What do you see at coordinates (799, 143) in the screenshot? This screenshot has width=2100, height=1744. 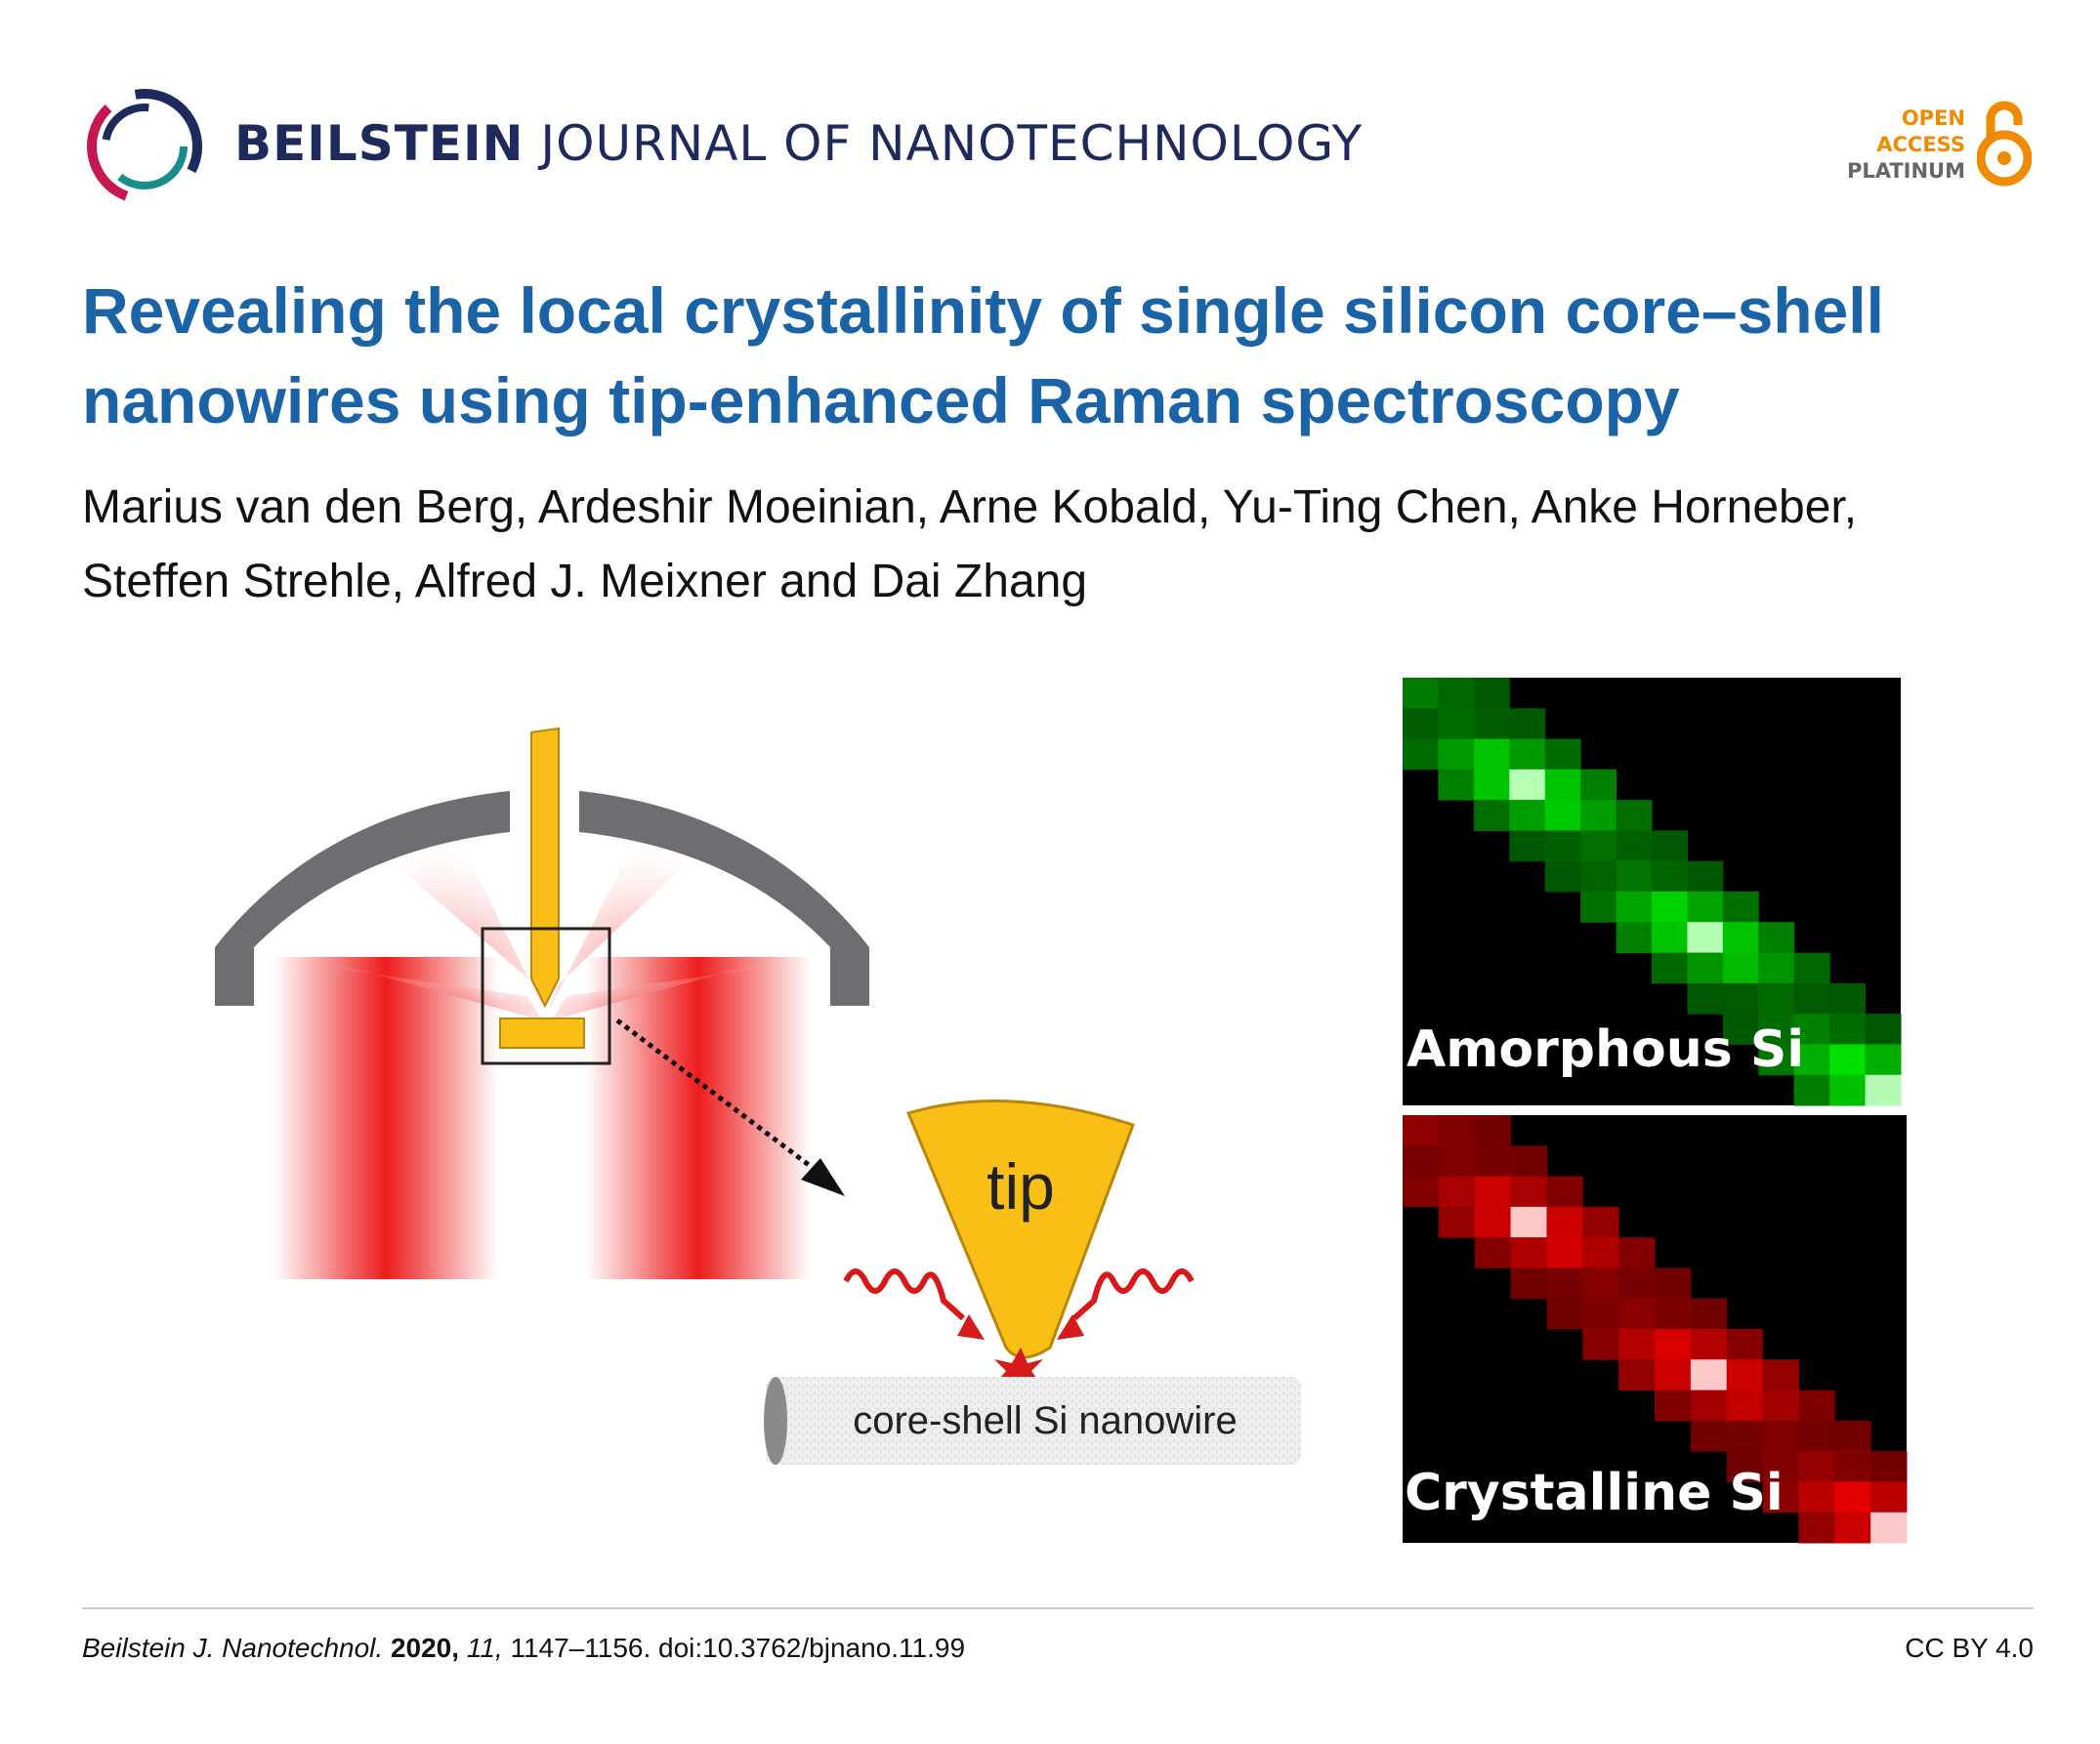 I see `journal-name: BEILSTEIN JOURNAL OF NANOTECHNOLOGY` at bounding box center [799, 143].